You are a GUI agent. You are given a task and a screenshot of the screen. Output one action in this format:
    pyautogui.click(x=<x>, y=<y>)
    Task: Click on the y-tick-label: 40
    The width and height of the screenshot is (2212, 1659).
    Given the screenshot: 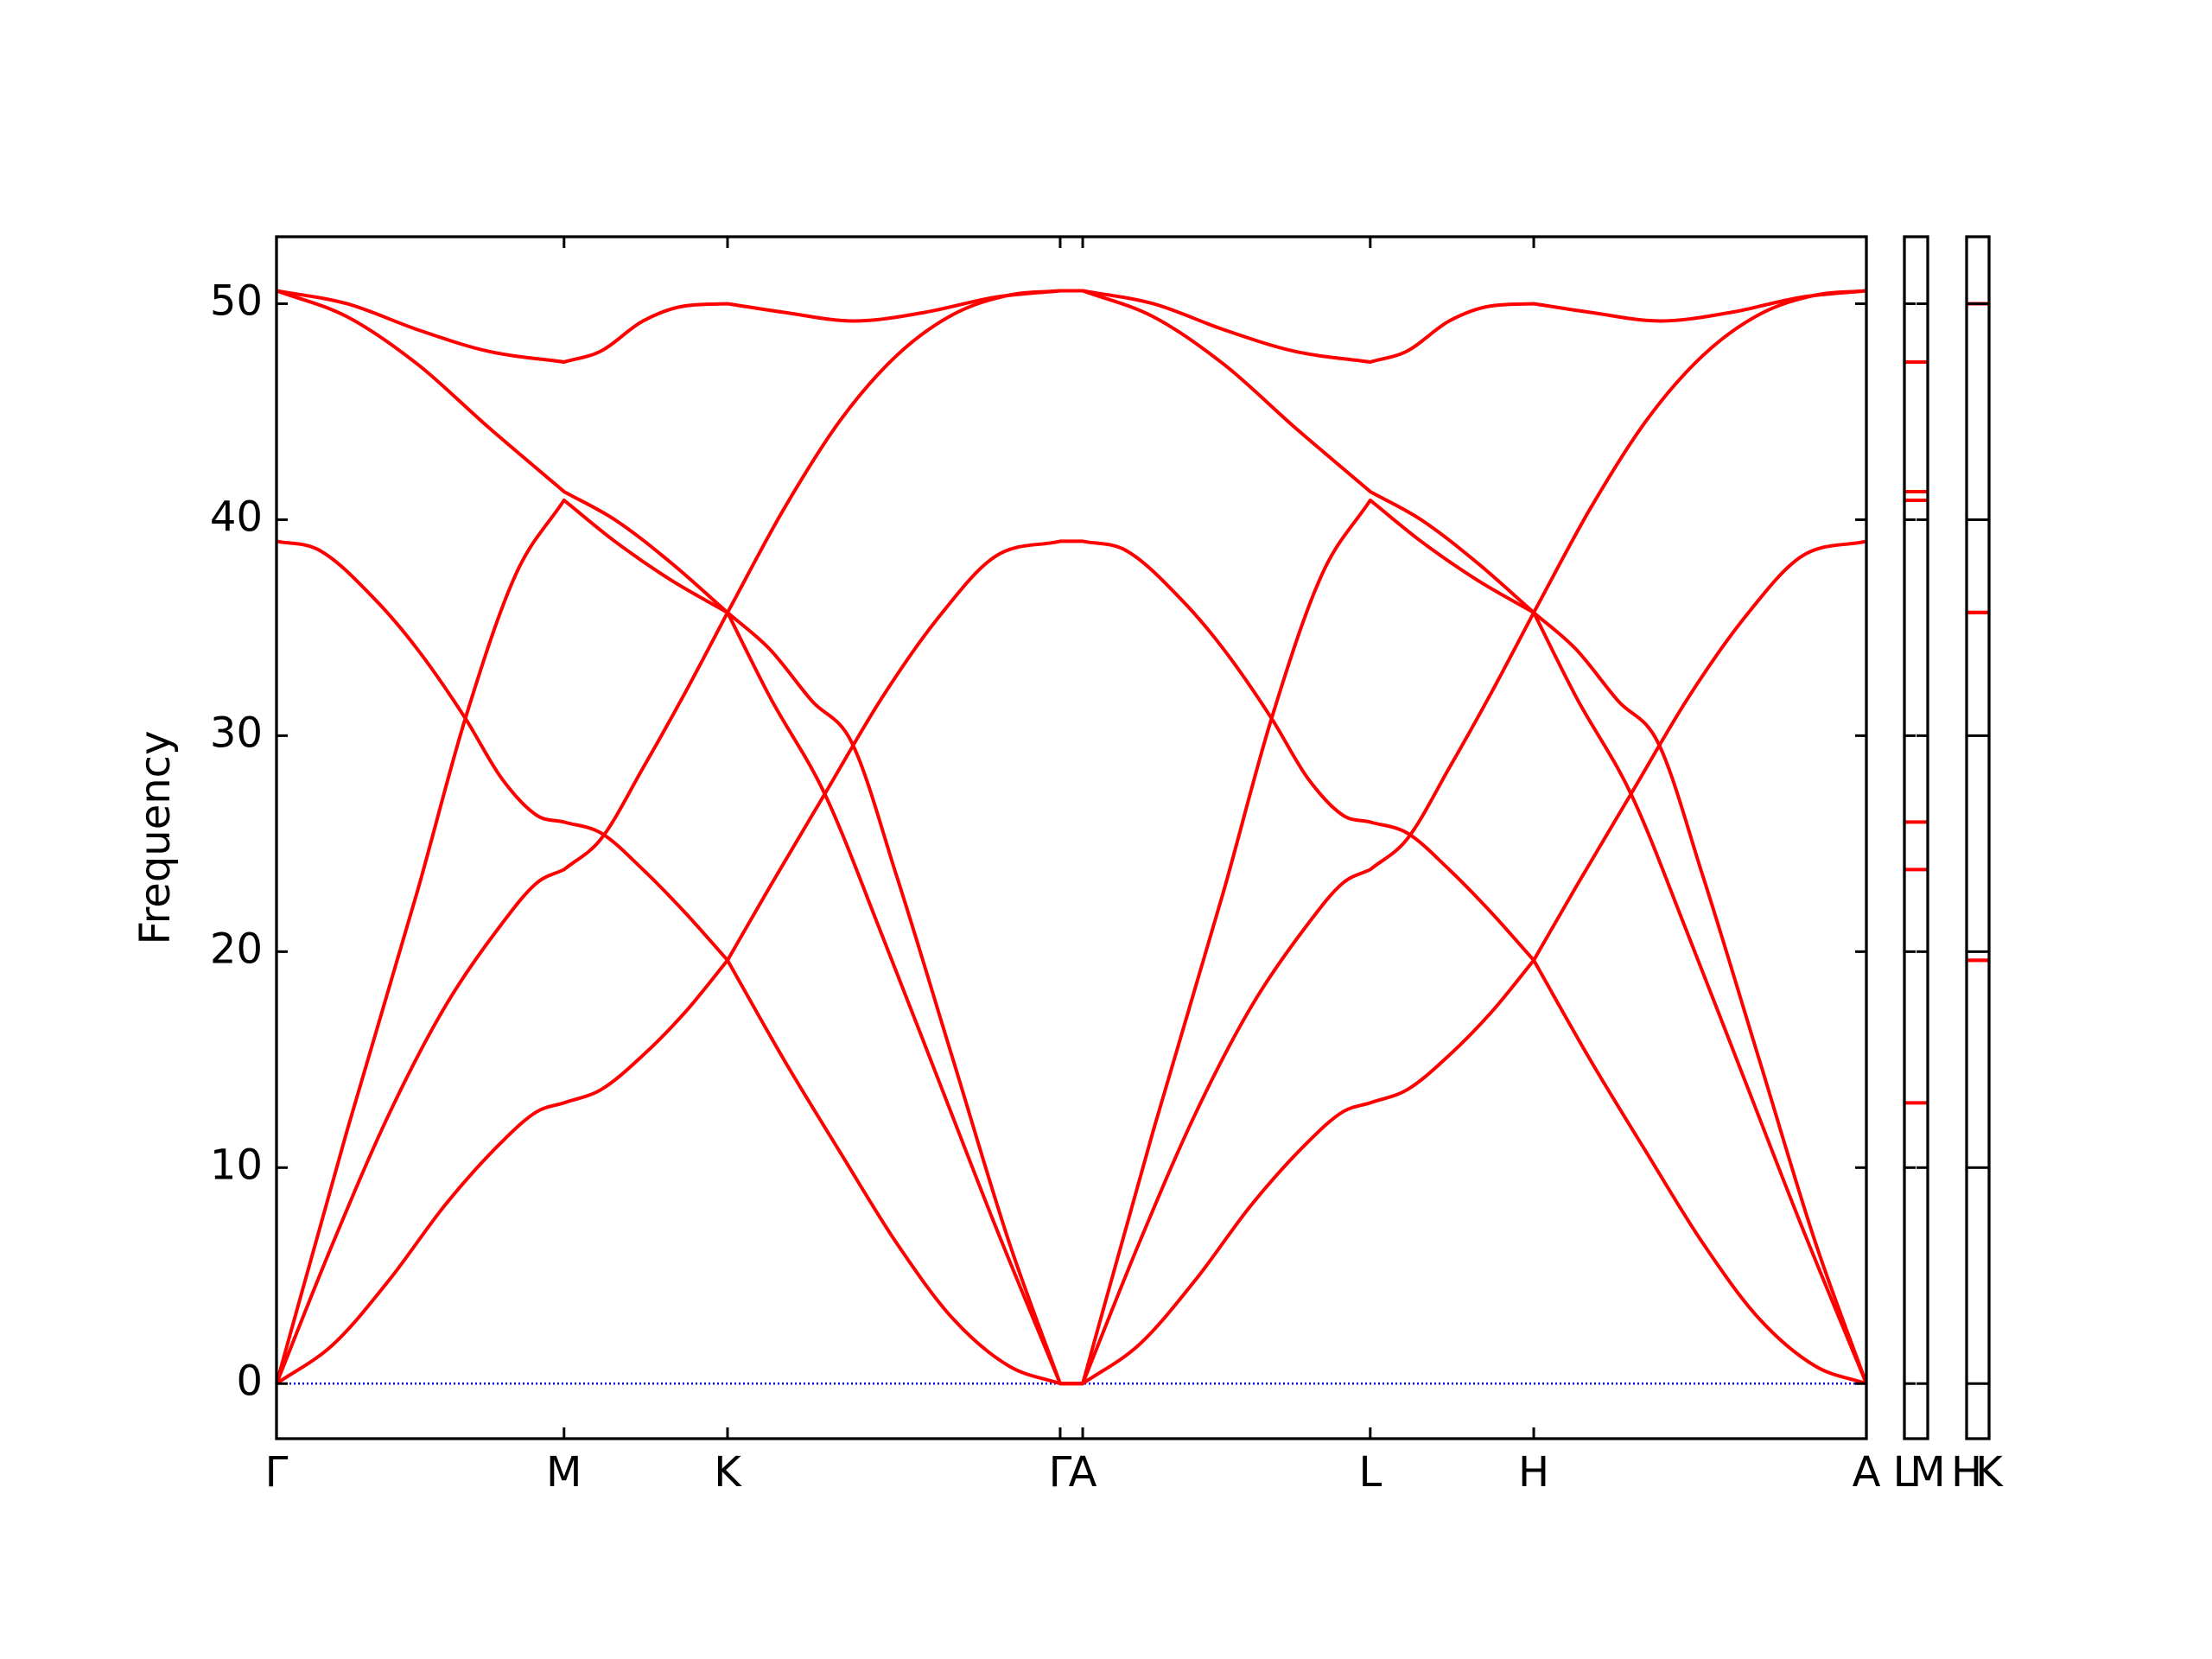 What is the action you would take?
    pyautogui.click(x=236, y=517)
    